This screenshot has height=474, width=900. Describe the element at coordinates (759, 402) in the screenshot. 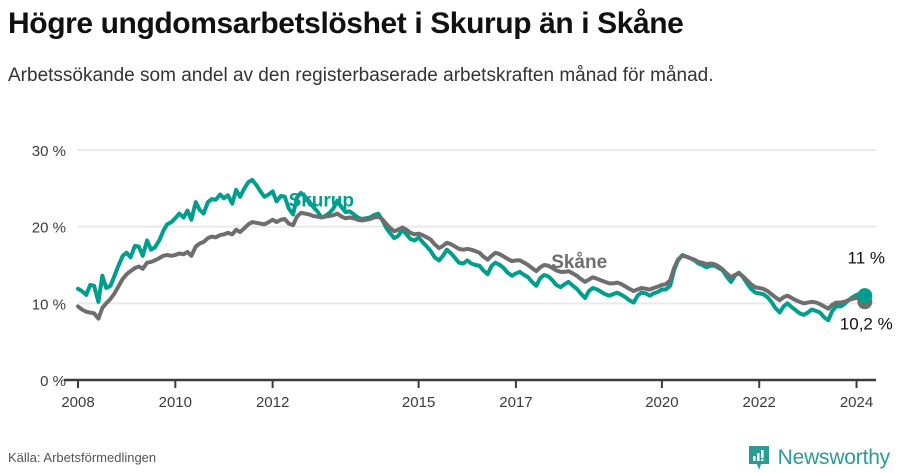

I see `x-tick-label: 2022` at that location.